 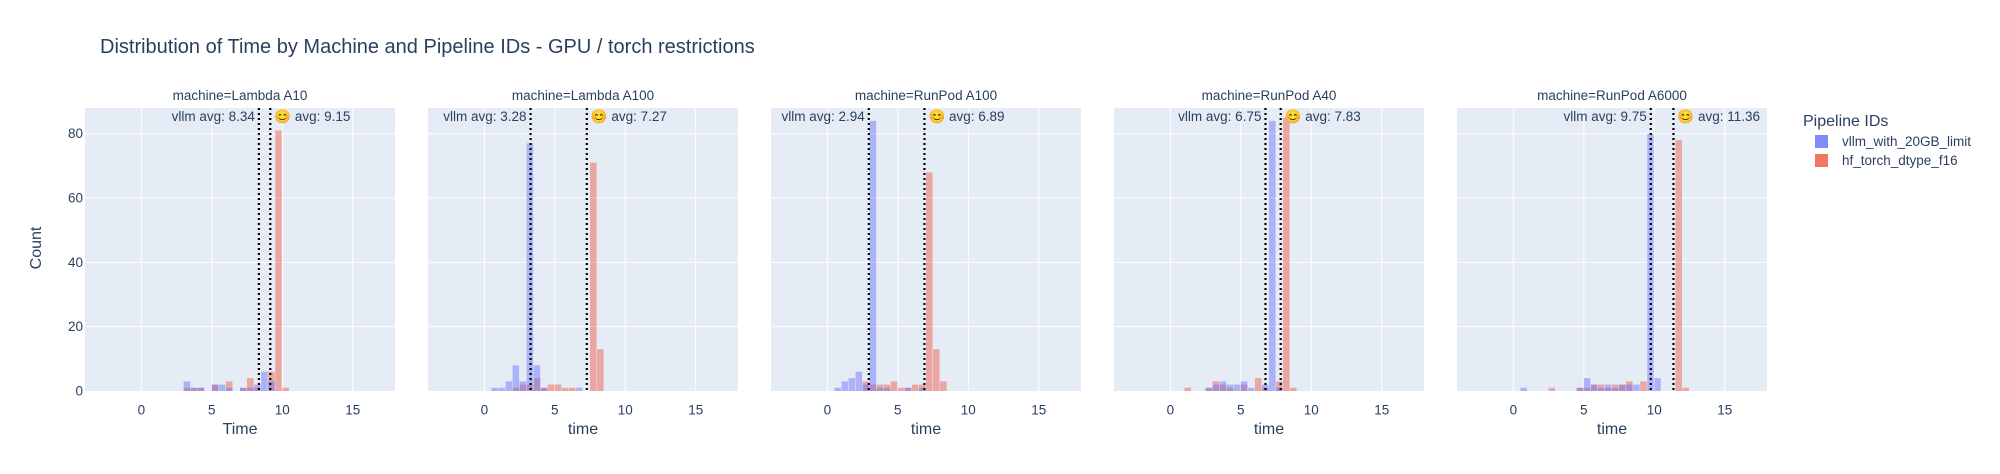 I want to click on legend-swatch-hf, so click(x=1821, y=160).